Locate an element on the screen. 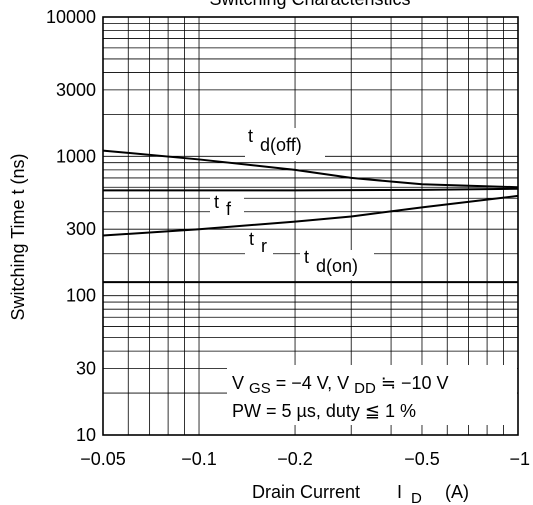  condition-line-2: PW = 5 µs, duty ≦ 1 % is located at coordinates (324, 411).